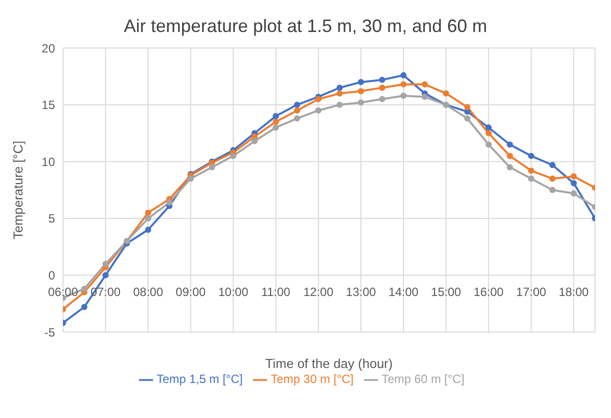  I want to click on x-tick-label: 14:00, so click(403, 291).